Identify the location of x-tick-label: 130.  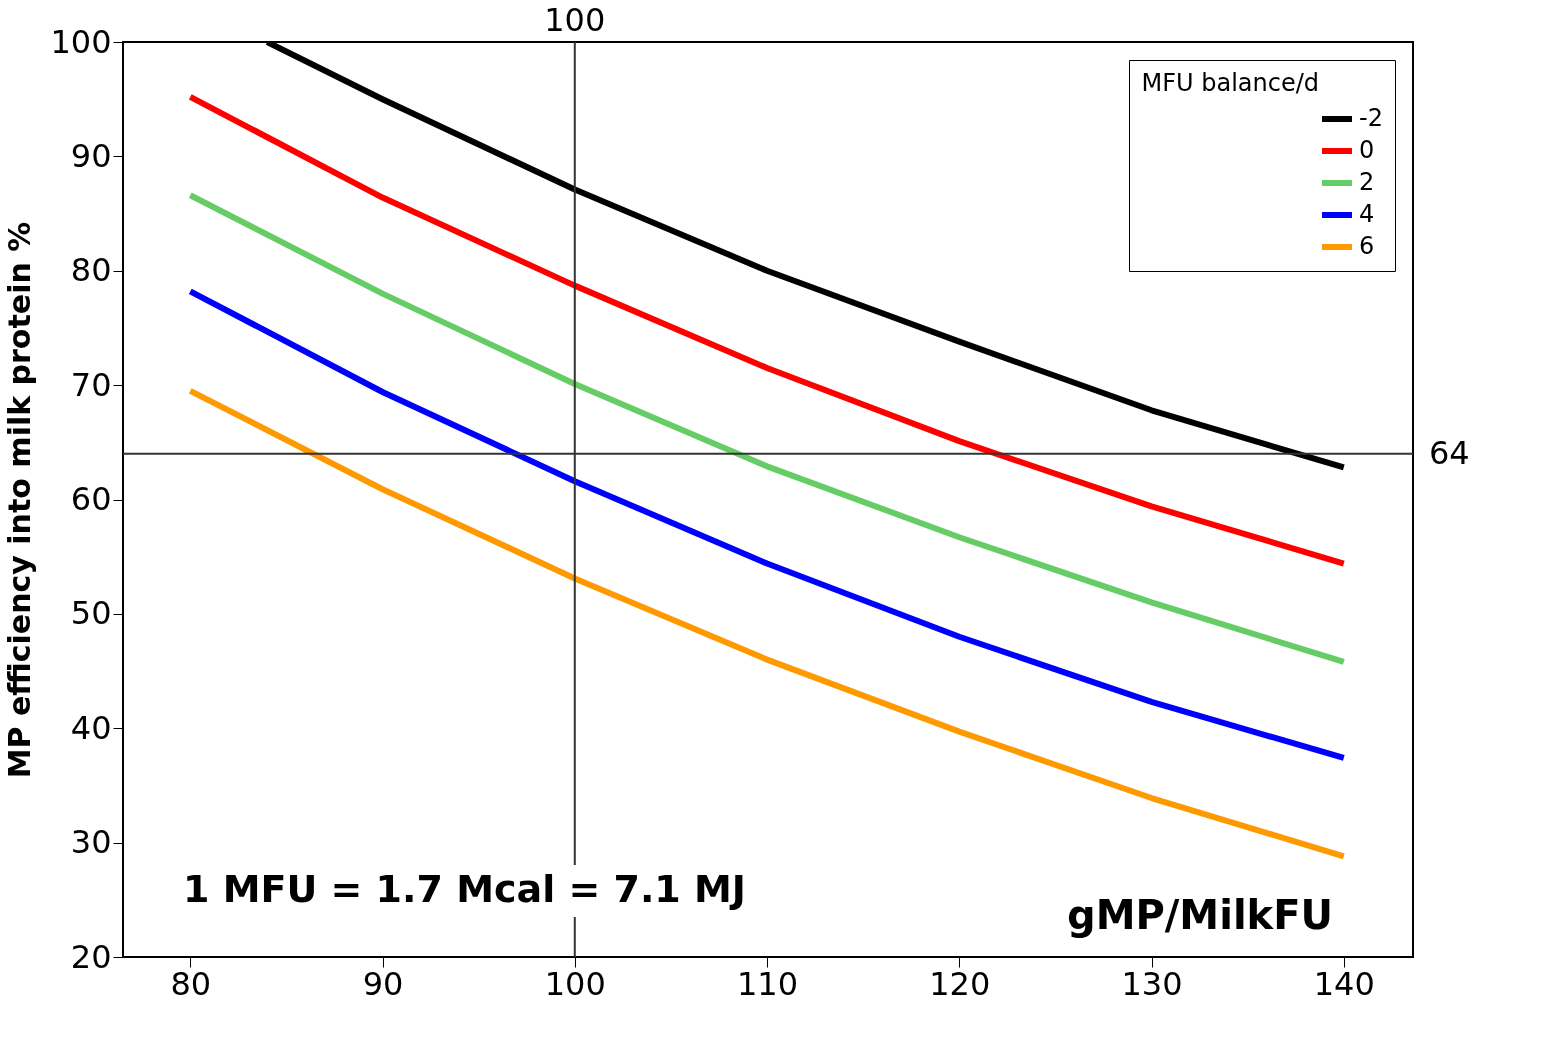
(1152, 983).